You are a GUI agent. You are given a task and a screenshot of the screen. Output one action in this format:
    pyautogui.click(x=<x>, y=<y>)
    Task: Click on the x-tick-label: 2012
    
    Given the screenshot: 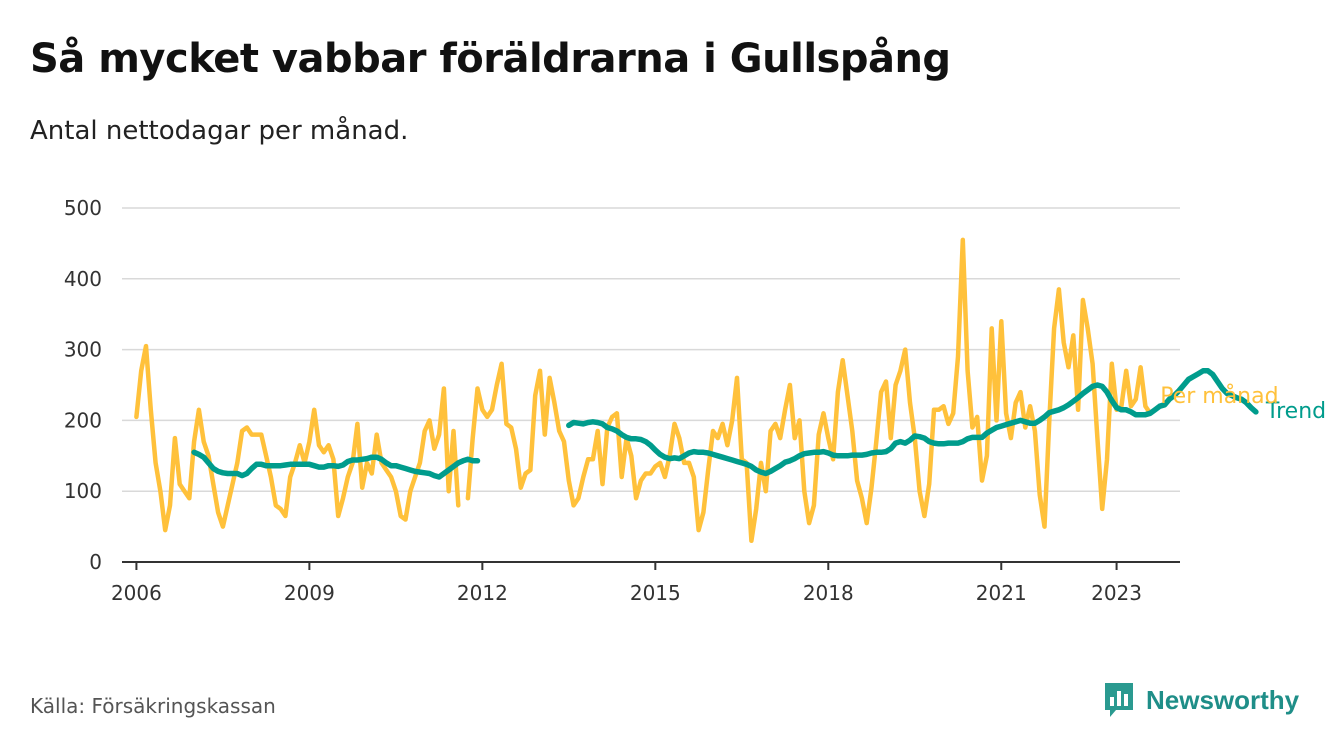 What is the action you would take?
    pyautogui.click(x=482, y=593)
    